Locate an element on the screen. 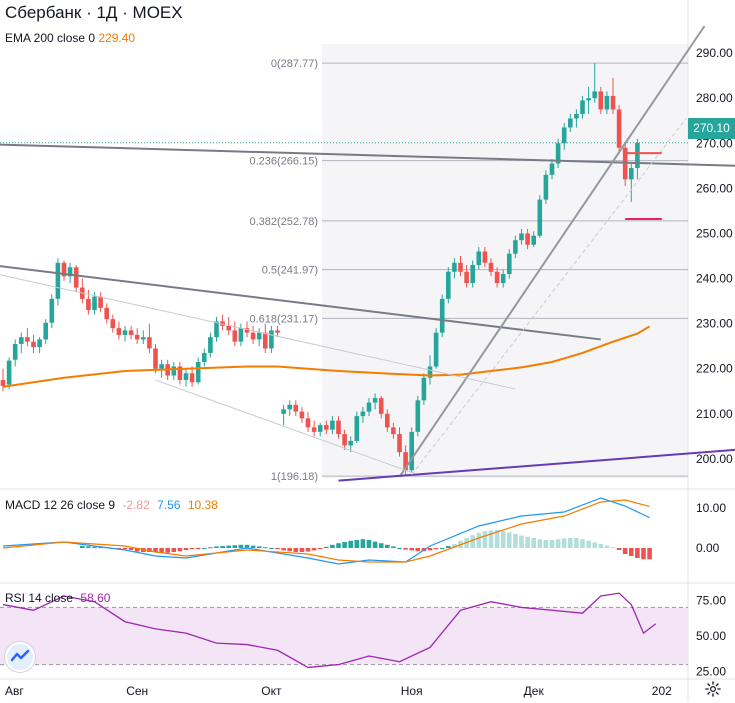 This screenshot has width=735, height=703. fib-level-label: 1(196.18) is located at coordinates (294, 477).